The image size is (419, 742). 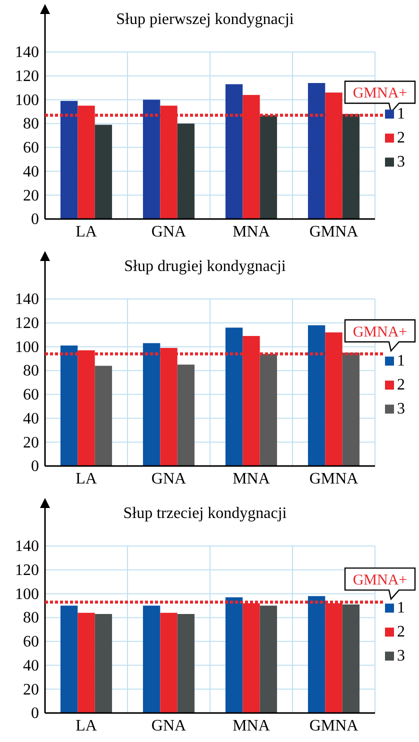 What do you see at coordinates (205, 19) in the screenshot?
I see `chart-title: Słup pierwszej kondygnacji` at bounding box center [205, 19].